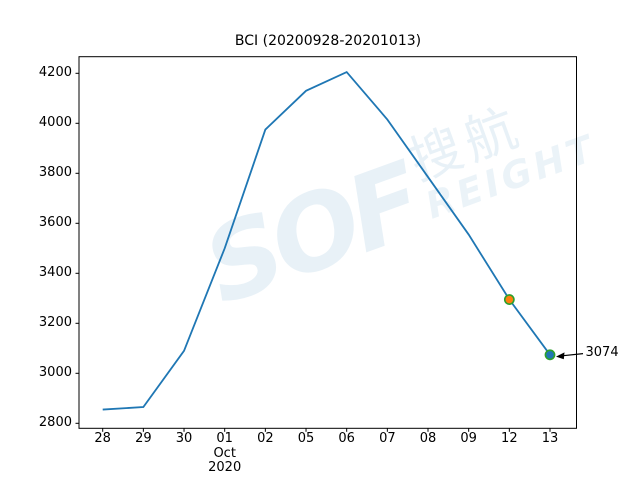 The width and height of the screenshot is (640, 480). I want to click on y-tick-label: 3400, so click(55, 273).